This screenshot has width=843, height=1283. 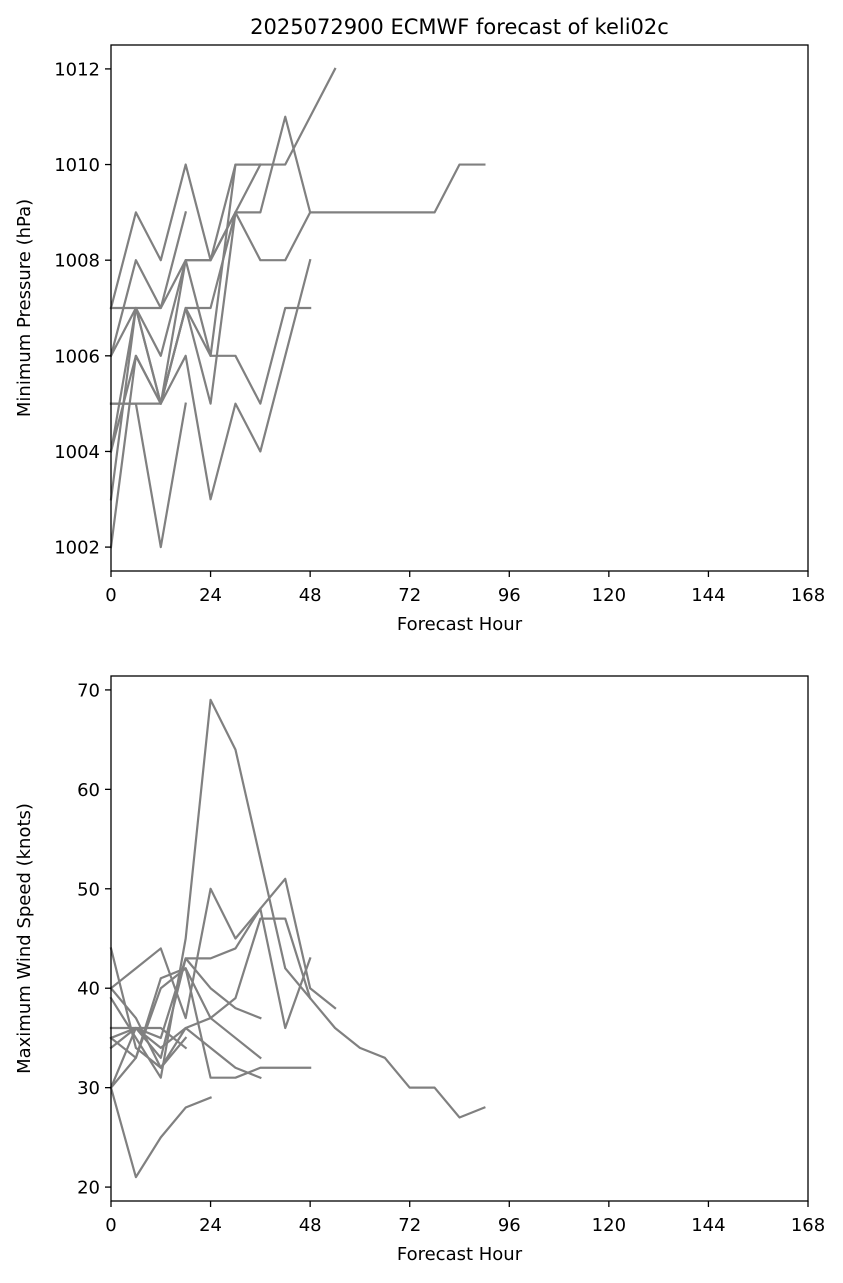 What do you see at coordinates (88, 690) in the screenshot?
I see `wind-y-tick-label: 70` at bounding box center [88, 690].